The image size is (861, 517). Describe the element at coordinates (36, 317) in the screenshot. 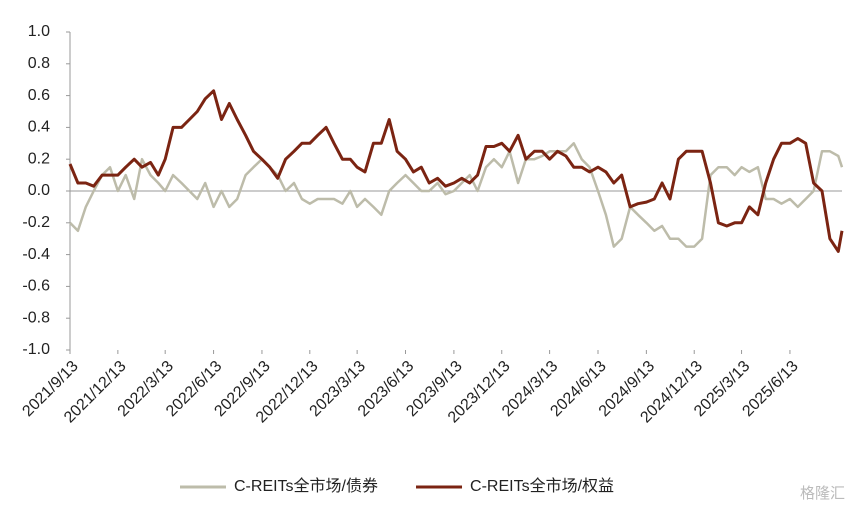

I see `y-tick-label: -0.8` at that location.